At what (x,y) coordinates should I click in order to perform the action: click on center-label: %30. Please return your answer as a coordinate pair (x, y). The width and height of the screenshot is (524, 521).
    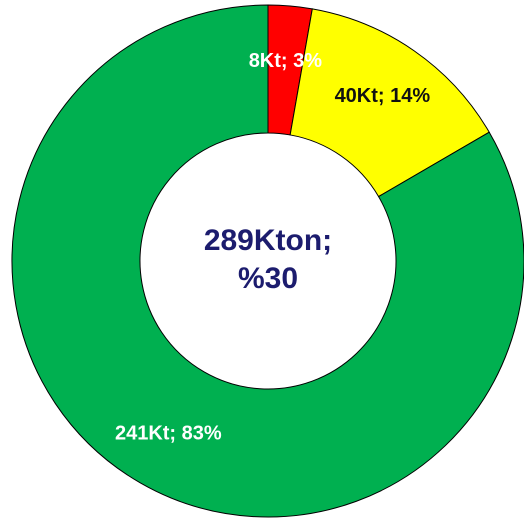
    Looking at the image, I should click on (268, 278).